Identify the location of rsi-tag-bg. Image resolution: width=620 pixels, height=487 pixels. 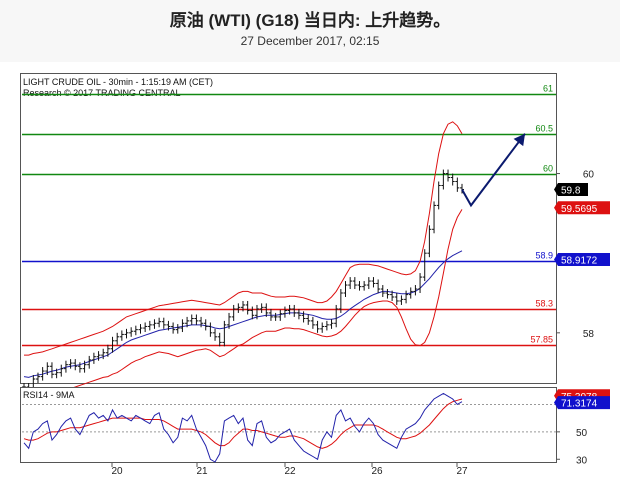
(582, 403).